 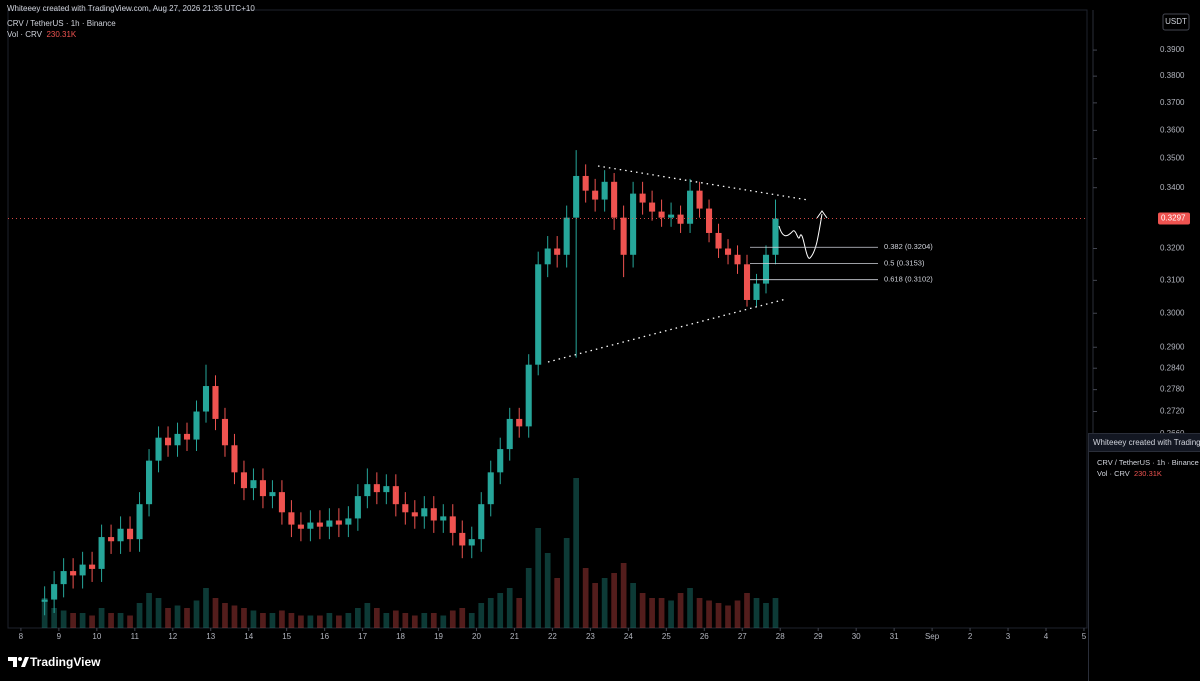 I want to click on currency-box, so click(x=1176, y=22).